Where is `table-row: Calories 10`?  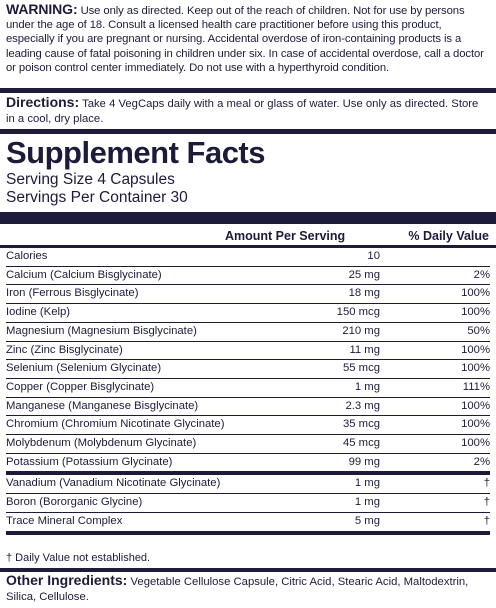 table-row: Calories 10 is located at coordinates (248, 257).